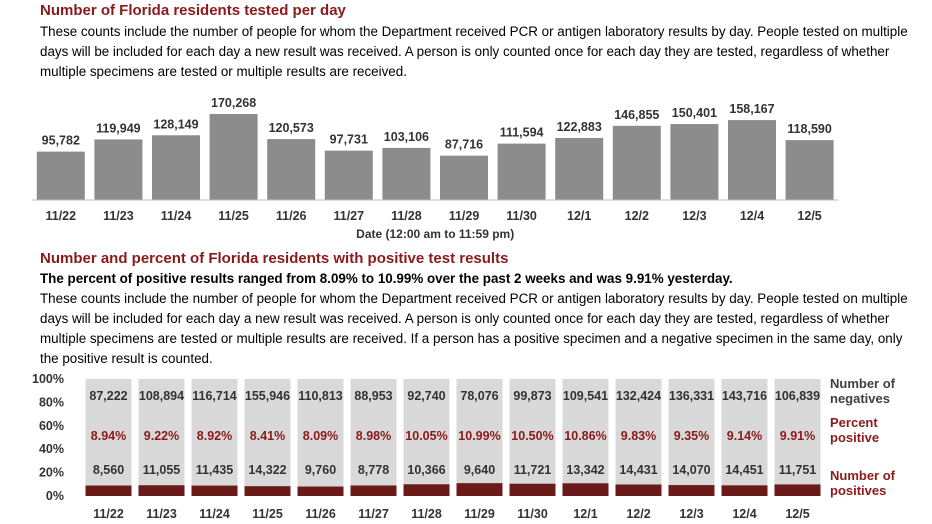  Describe the element at coordinates (61, 216) in the screenshot. I see `x-tick-label: 11/22` at that location.